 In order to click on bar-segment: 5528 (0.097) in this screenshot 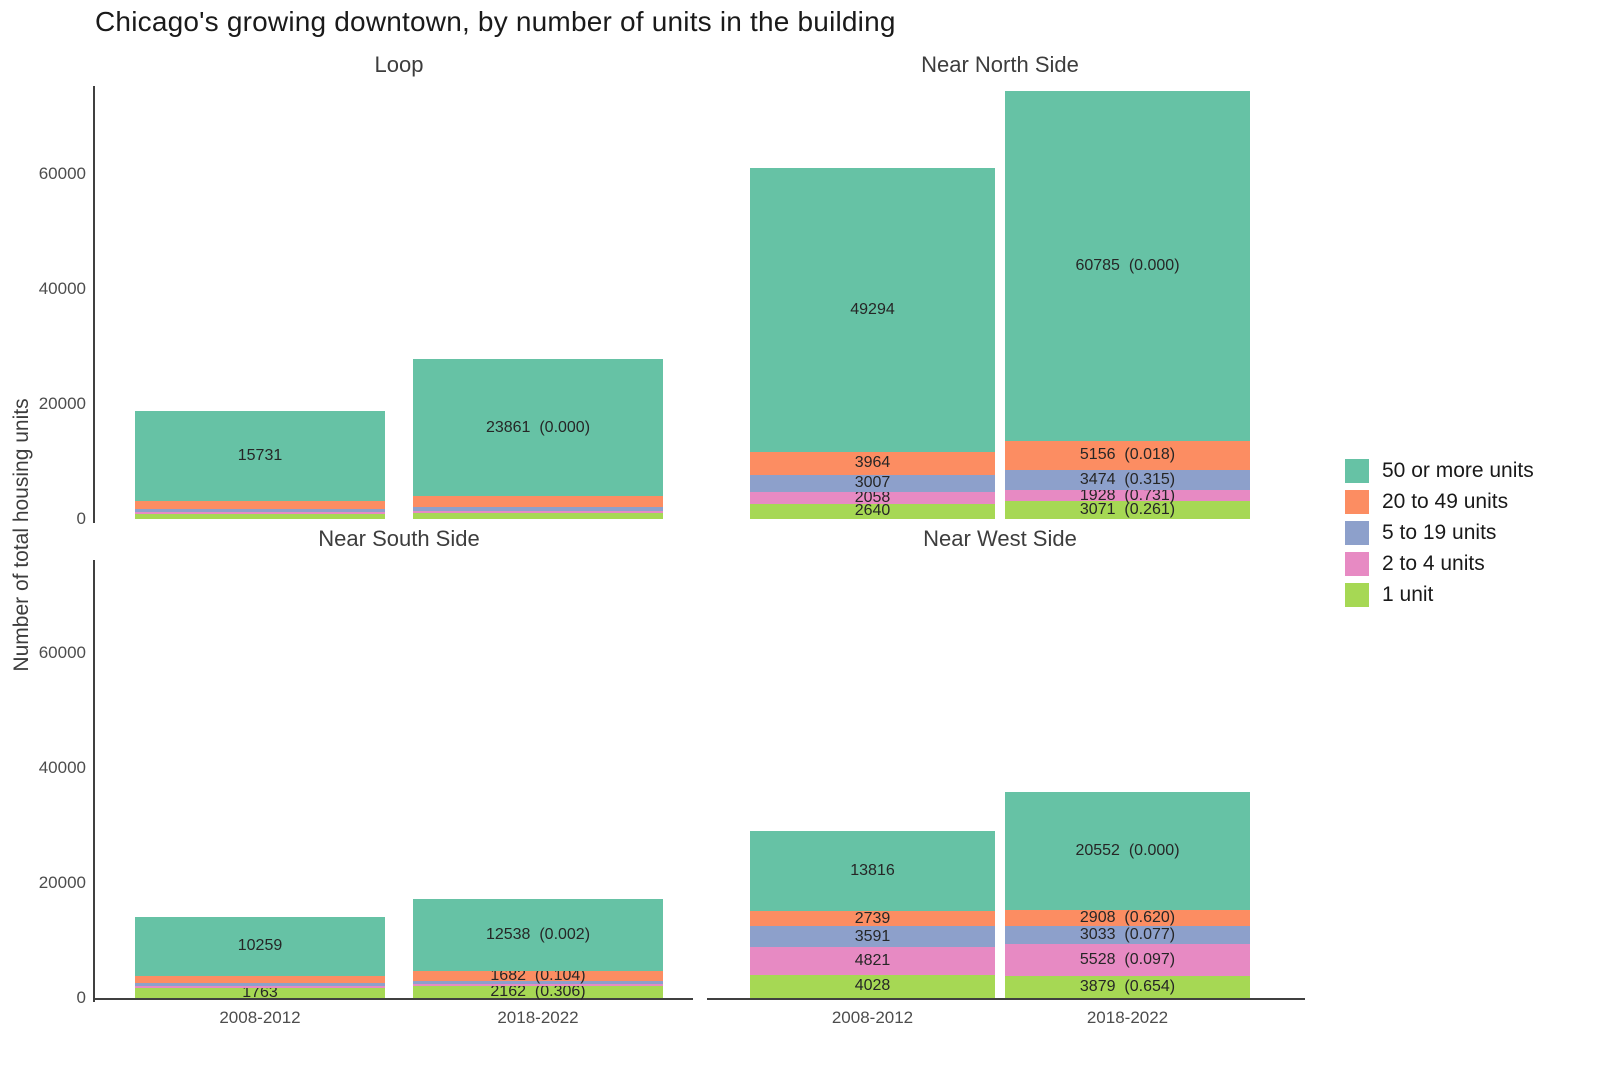, I will do `click(1127, 959)`.